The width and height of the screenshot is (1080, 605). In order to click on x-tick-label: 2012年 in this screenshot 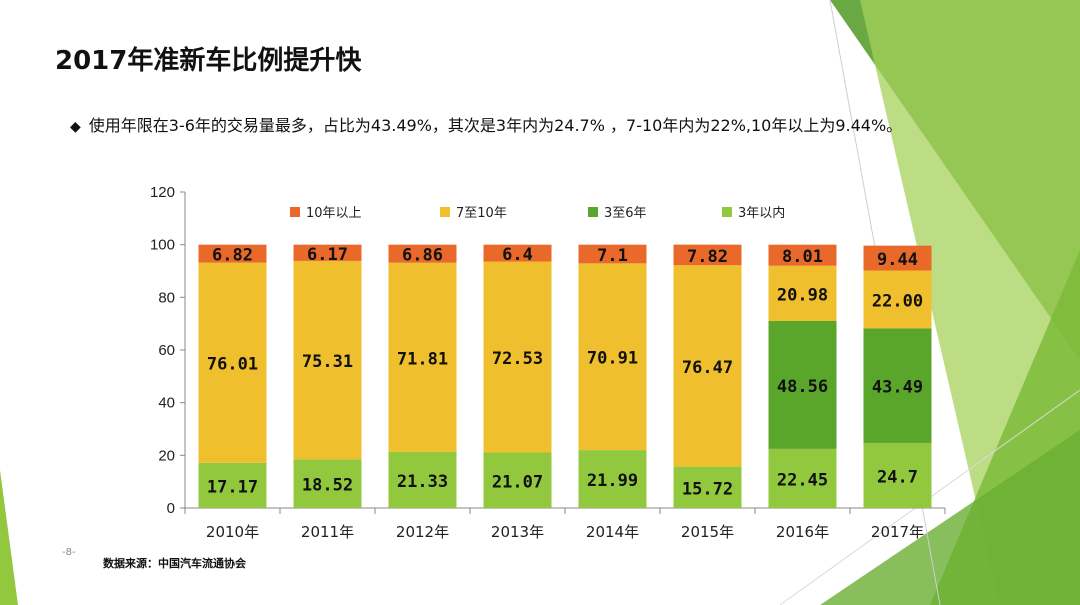, I will do `click(422, 532)`.